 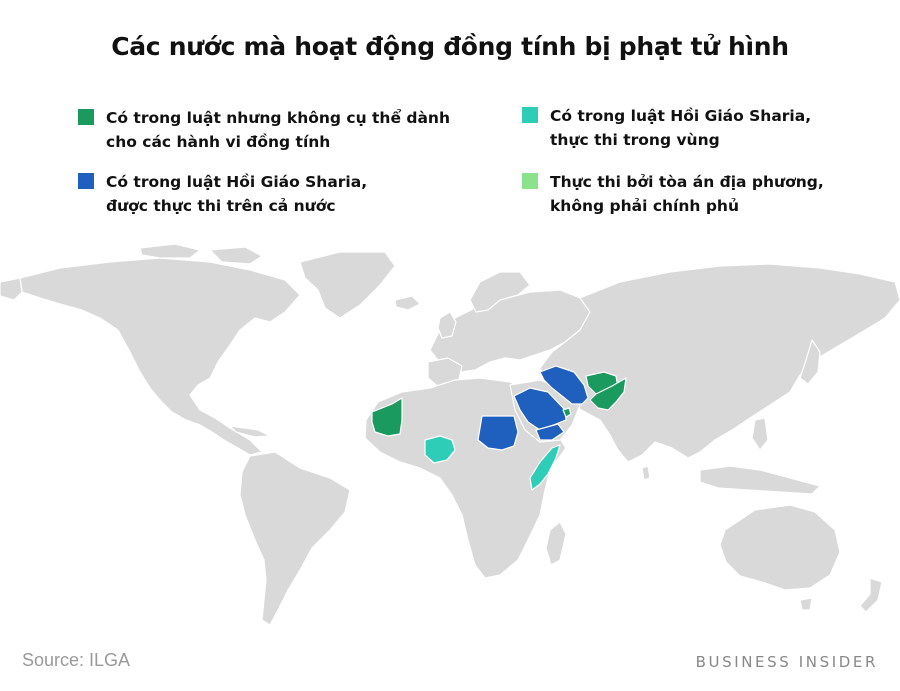 What do you see at coordinates (545, 467) in the screenshot?
I see `country-somalia` at bounding box center [545, 467].